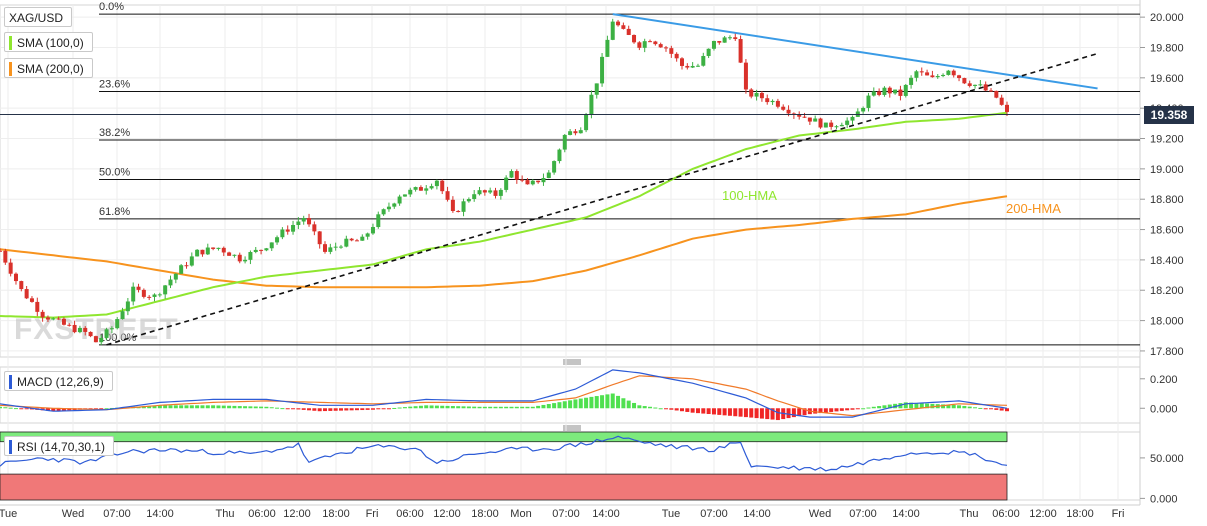 Image resolution: width=1207 pixels, height=526 pixels. Describe the element at coordinates (1167, 79) in the screenshot. I see `price-axis-tick-label: 19.600` at that location.